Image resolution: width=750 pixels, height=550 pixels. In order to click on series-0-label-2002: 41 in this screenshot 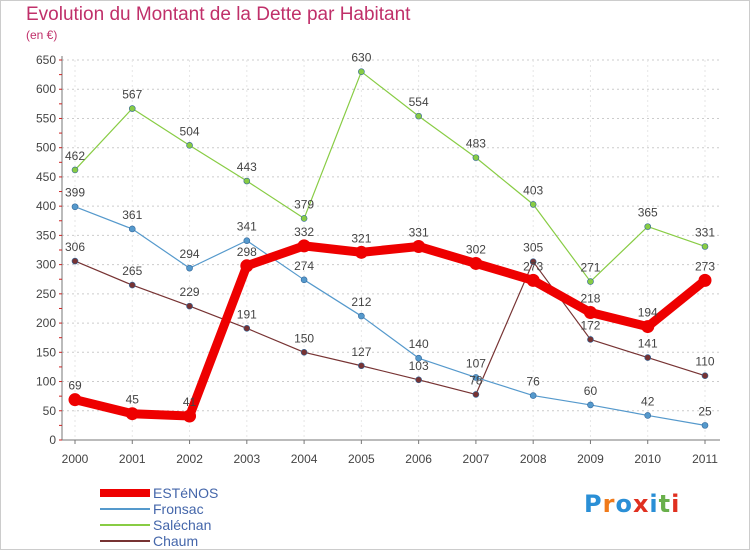, I will do `click(190, 402)`.